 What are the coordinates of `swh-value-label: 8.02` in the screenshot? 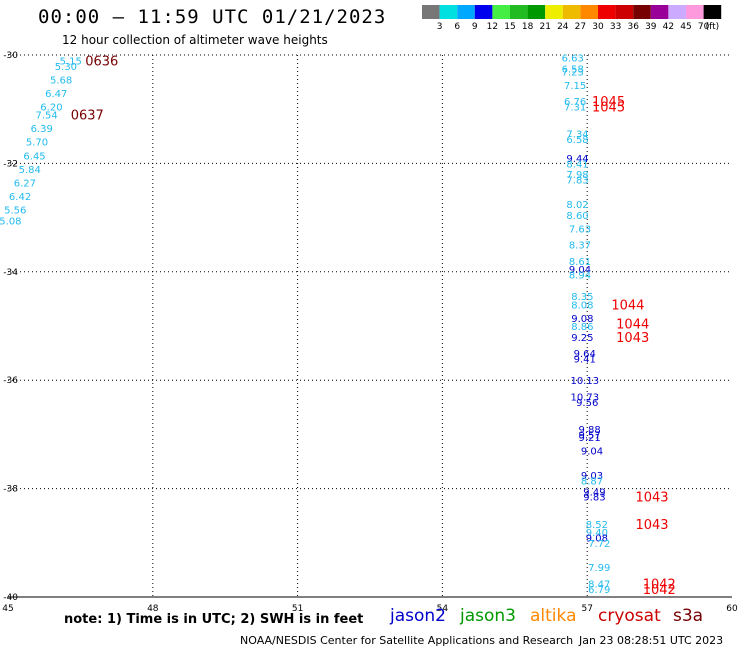 It's located at (577, 205).